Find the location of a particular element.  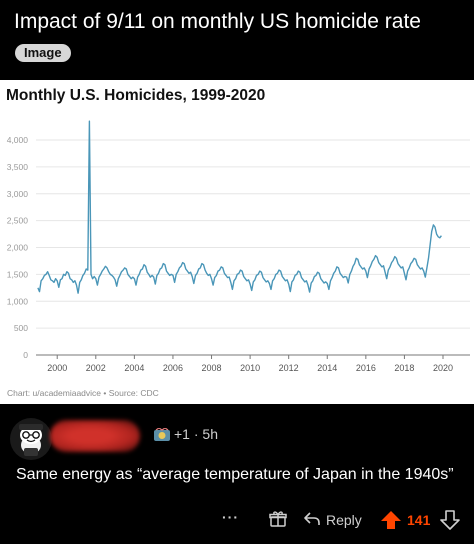

y-tick-label: 3,000 is located at coordinates (18, 194).